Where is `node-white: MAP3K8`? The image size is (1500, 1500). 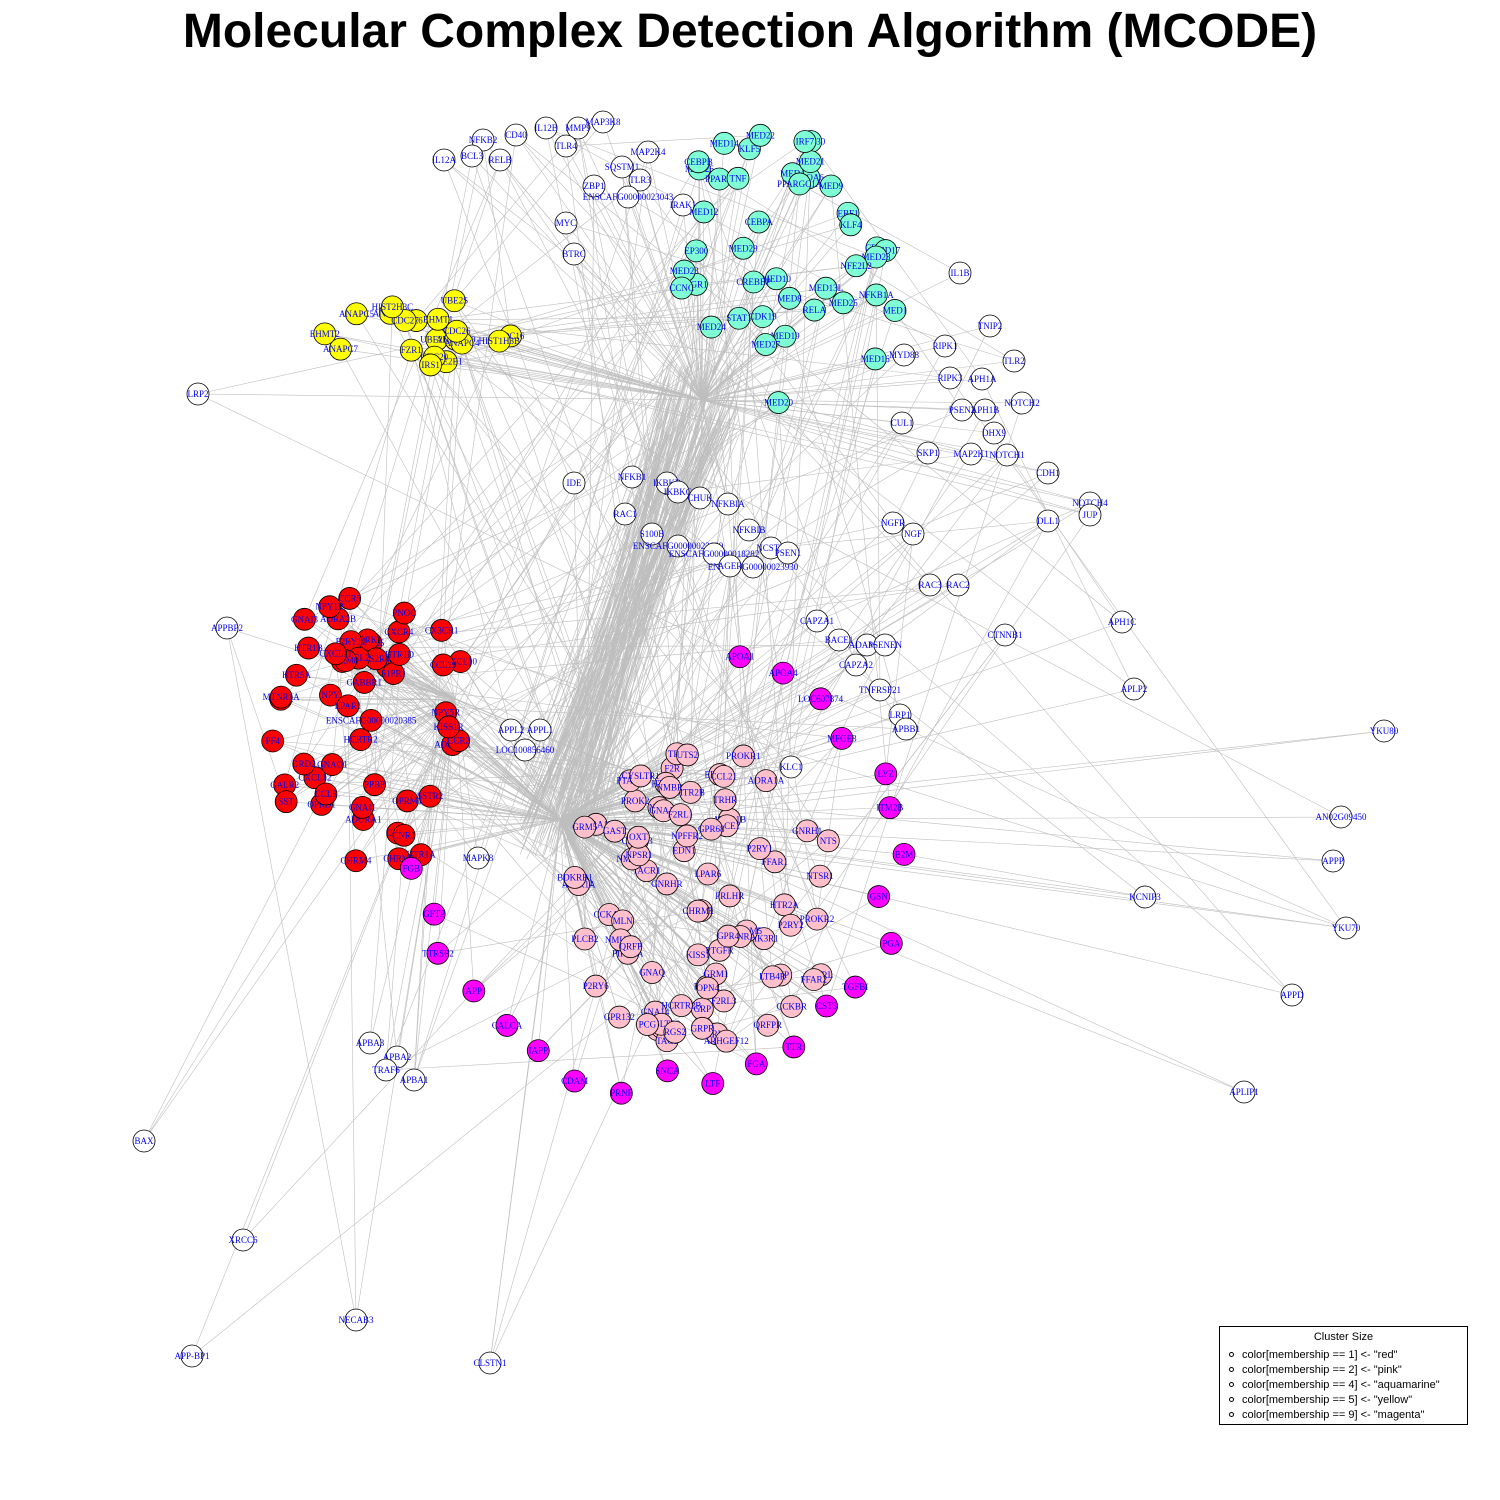 node-white: MAP3K8 is located at coordinates (603, 122).